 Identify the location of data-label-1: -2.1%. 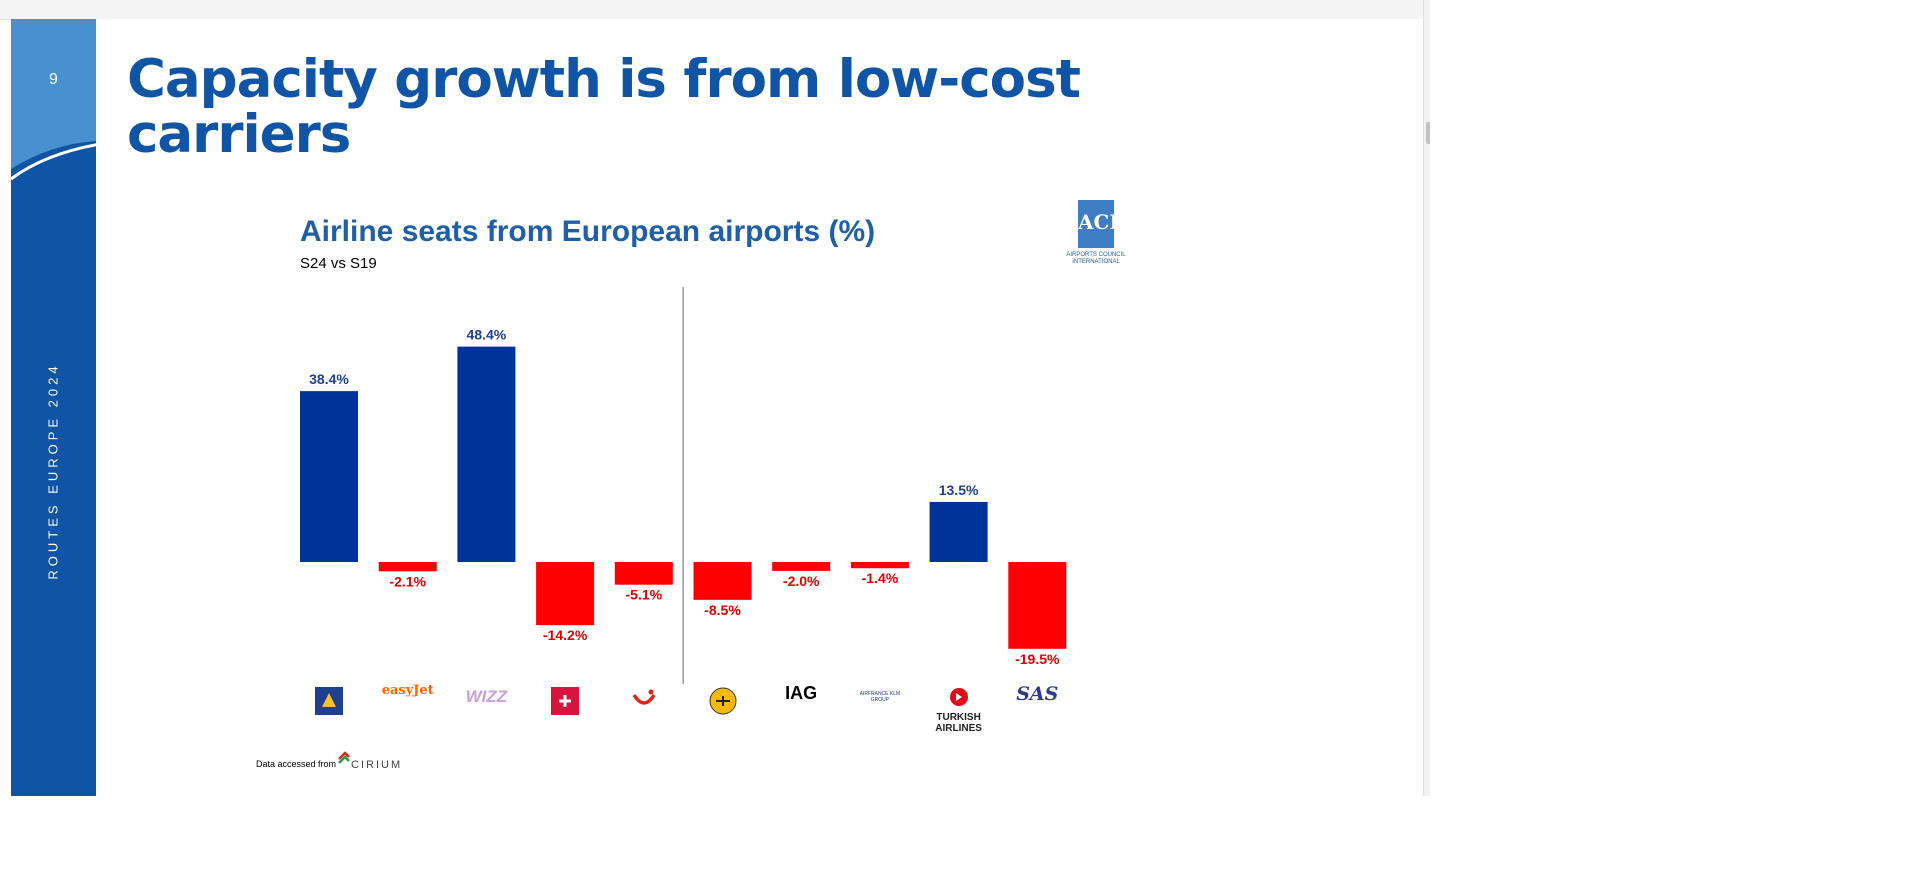
(407, 581).